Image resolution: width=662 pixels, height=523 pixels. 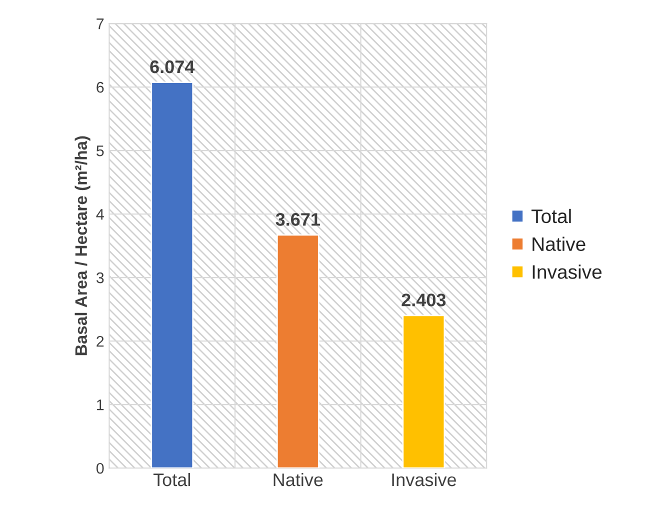 What do you see at coordinates (100, 87) in the screenshot?
I see `y-tick-label: 6` at bounding box center [100, 87].